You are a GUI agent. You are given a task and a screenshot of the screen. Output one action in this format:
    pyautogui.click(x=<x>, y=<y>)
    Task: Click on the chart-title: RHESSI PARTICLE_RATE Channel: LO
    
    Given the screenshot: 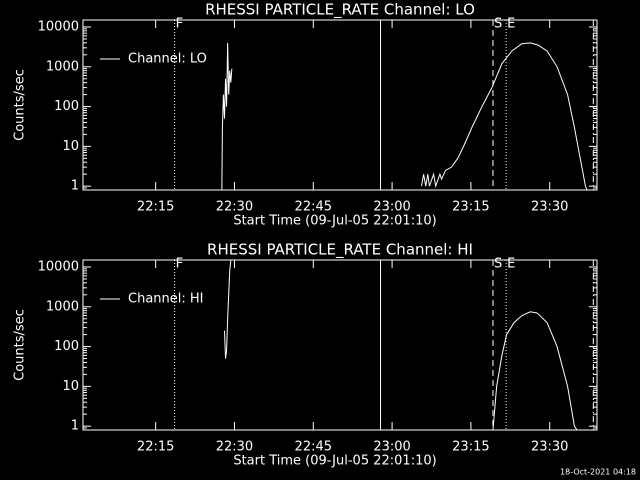 What is the action you would take?
    pyautogui.click(x=340, y=10)
    